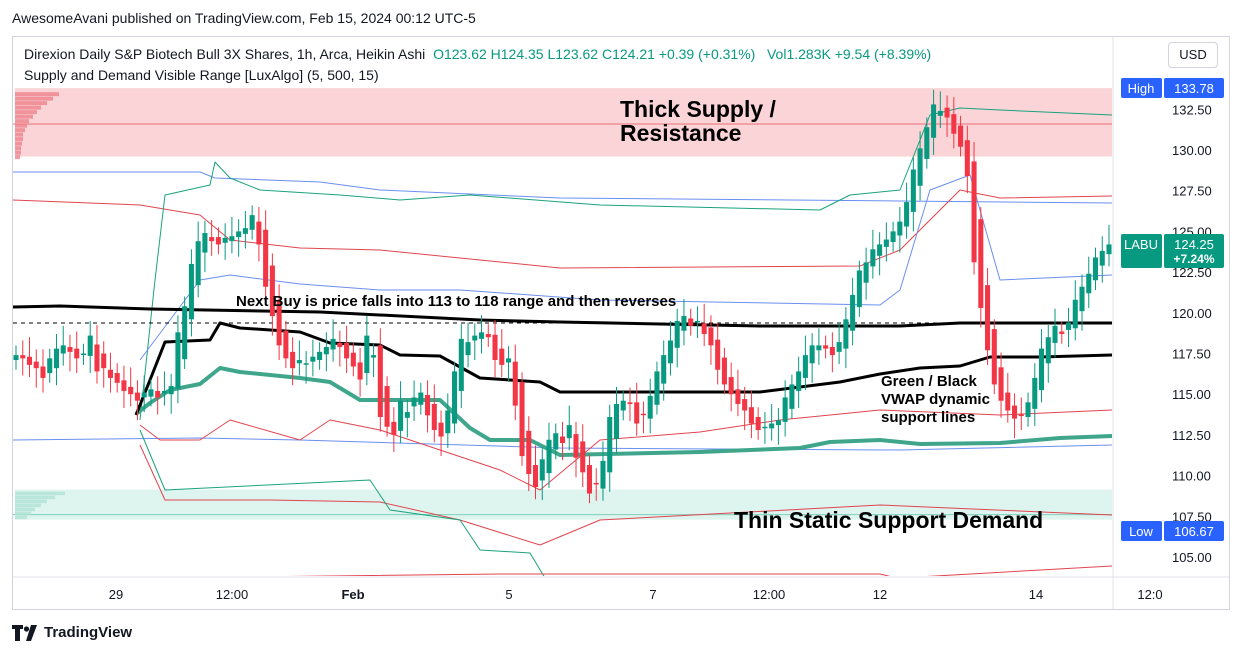 The image size is (1243, 655). I want to click on lower-red-band, so click(625, 450).